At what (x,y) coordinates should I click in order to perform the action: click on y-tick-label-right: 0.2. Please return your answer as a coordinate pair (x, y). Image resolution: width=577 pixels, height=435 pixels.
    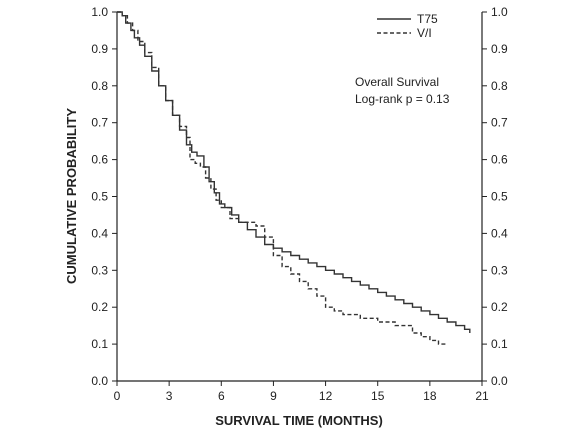
    Looking at the image, I should click on (499, 307).